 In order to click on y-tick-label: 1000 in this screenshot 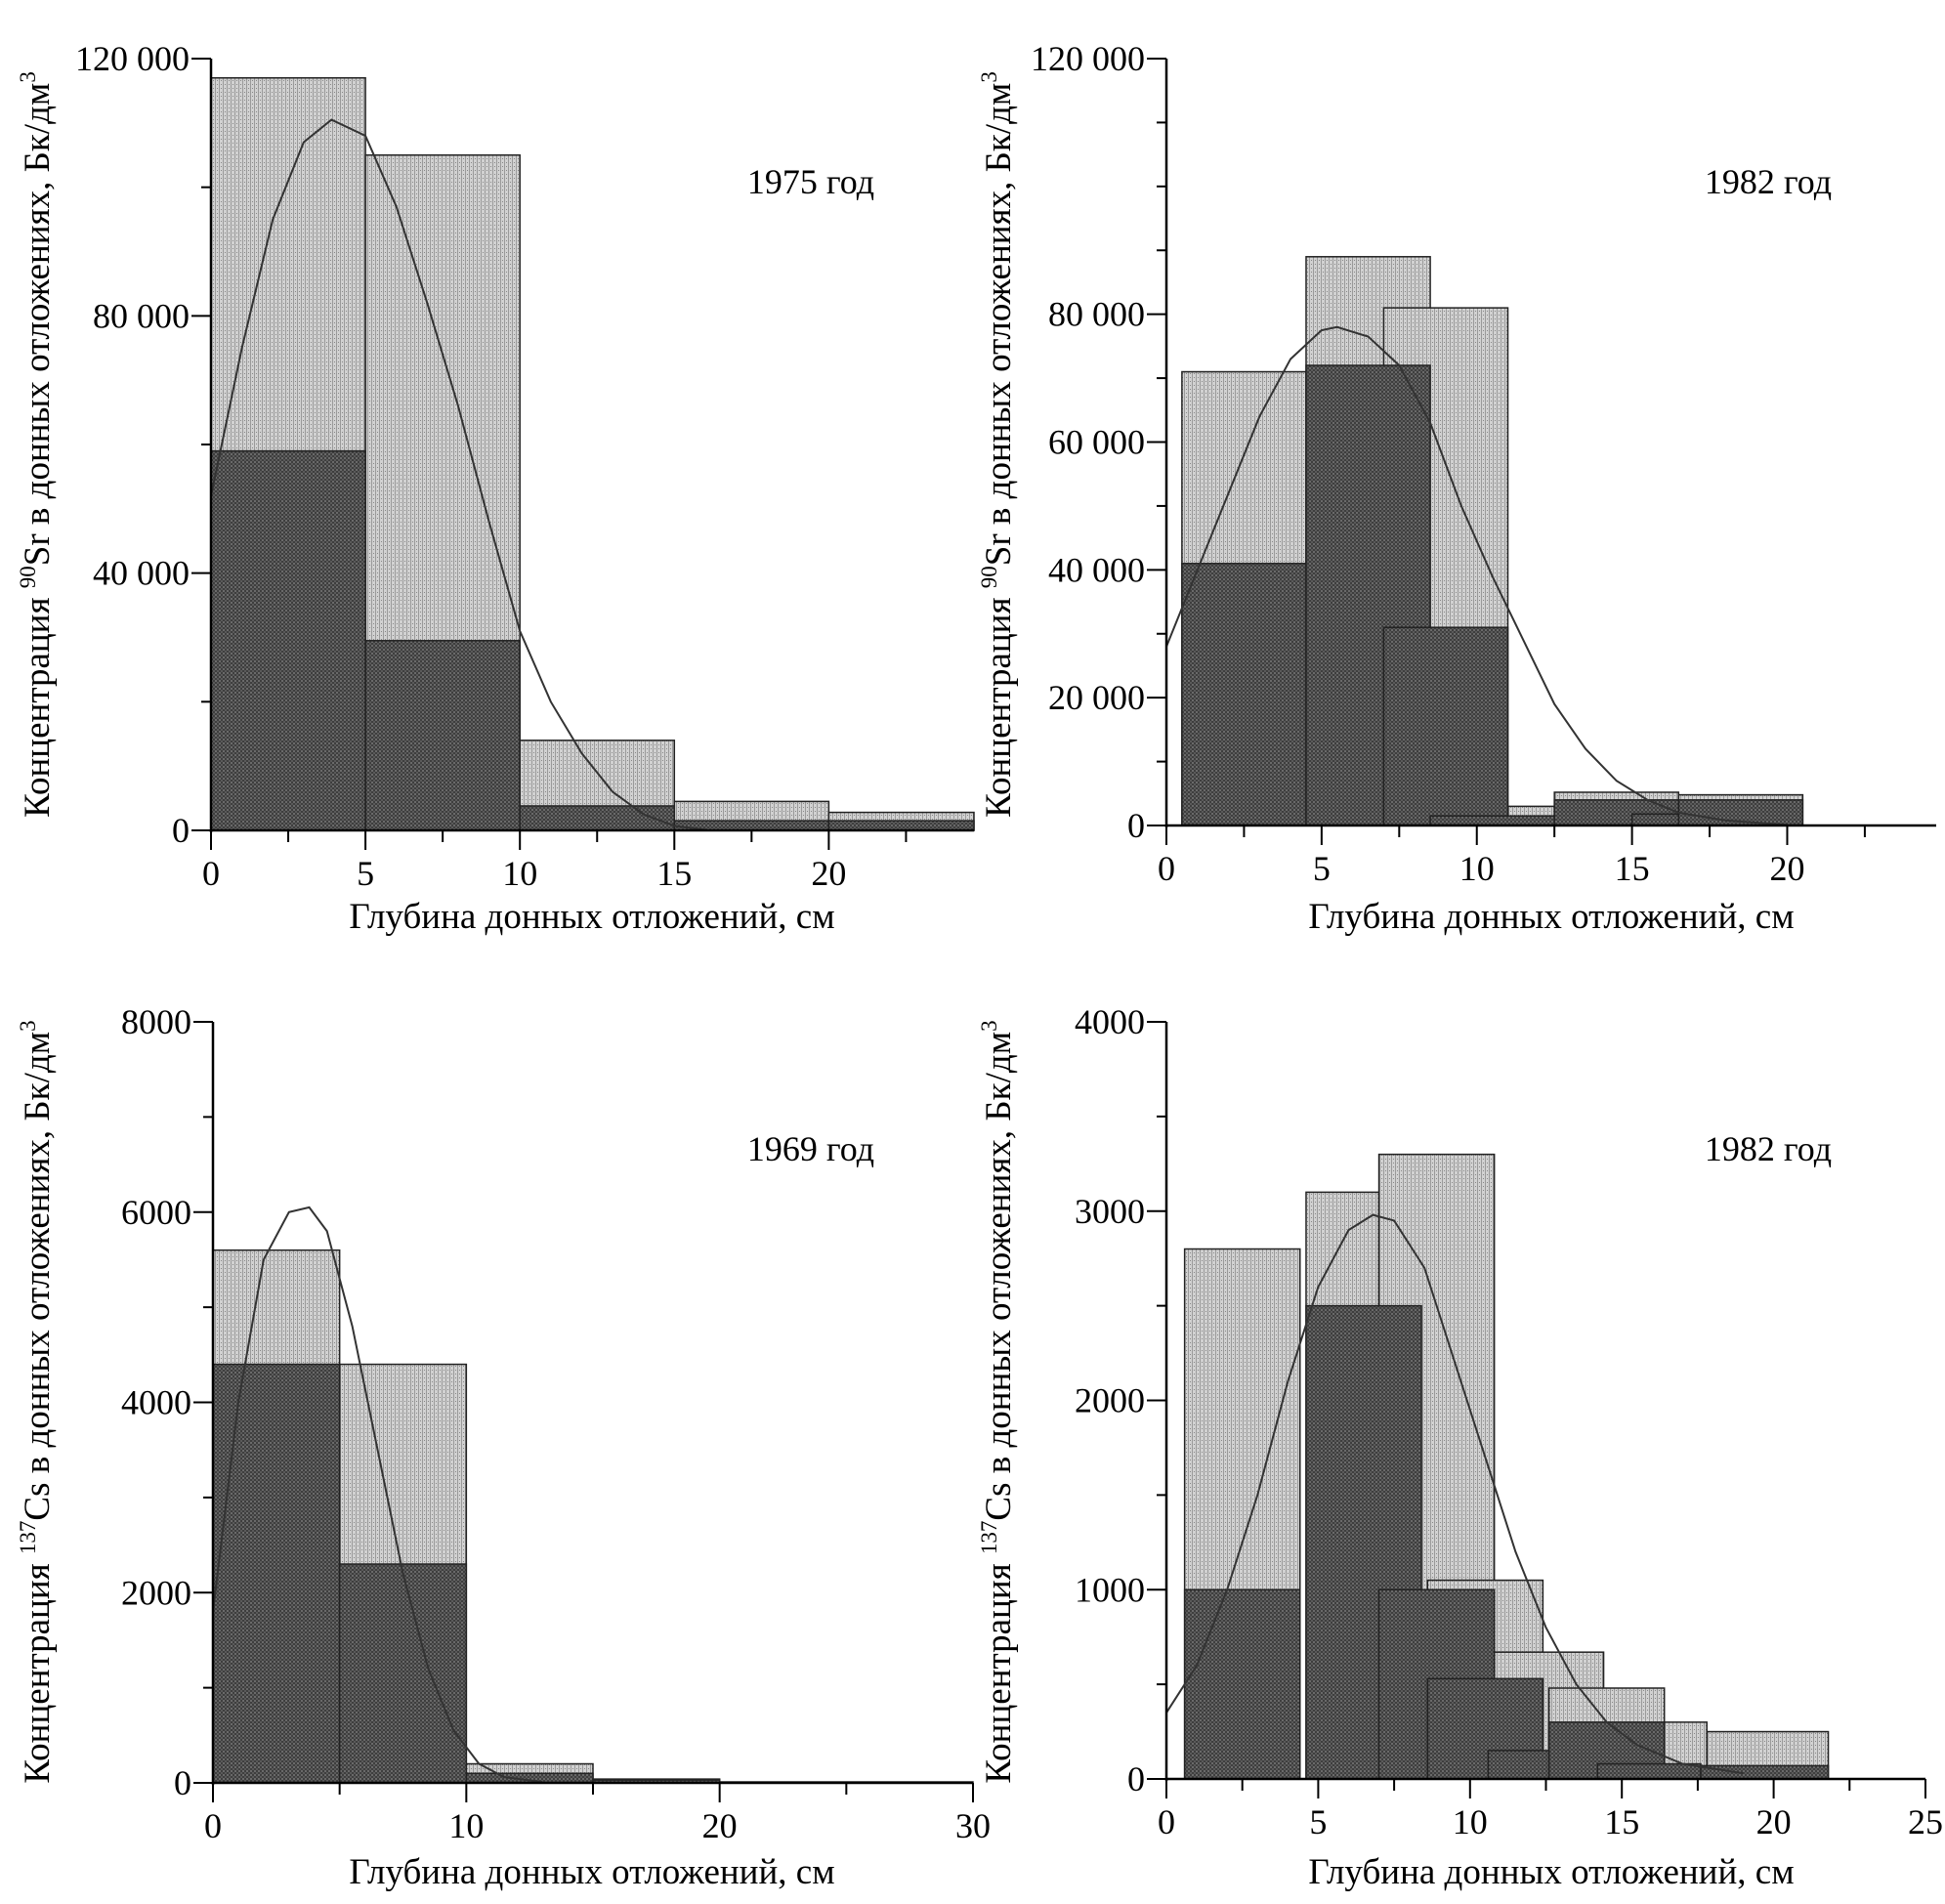, I will do `click(1110, 1589)`.